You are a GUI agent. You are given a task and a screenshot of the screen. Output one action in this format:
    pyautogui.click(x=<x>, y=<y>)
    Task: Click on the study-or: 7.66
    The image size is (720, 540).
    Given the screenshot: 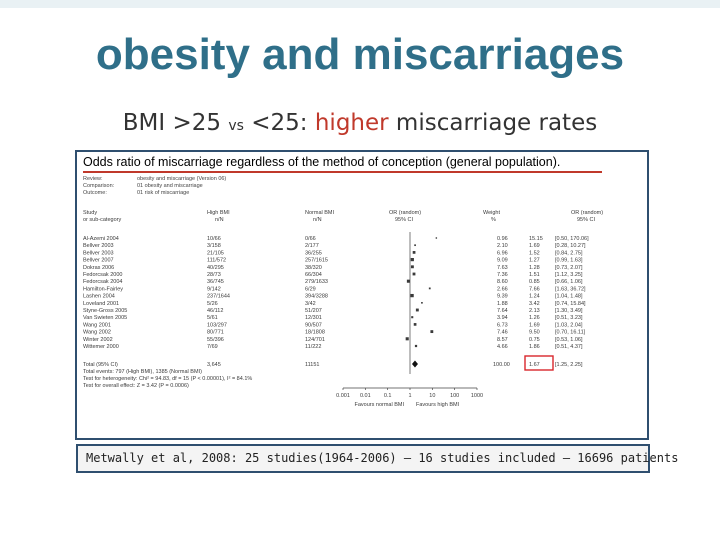 What is the action you would take?
    pyautogui.click(x=534, y=289)
    